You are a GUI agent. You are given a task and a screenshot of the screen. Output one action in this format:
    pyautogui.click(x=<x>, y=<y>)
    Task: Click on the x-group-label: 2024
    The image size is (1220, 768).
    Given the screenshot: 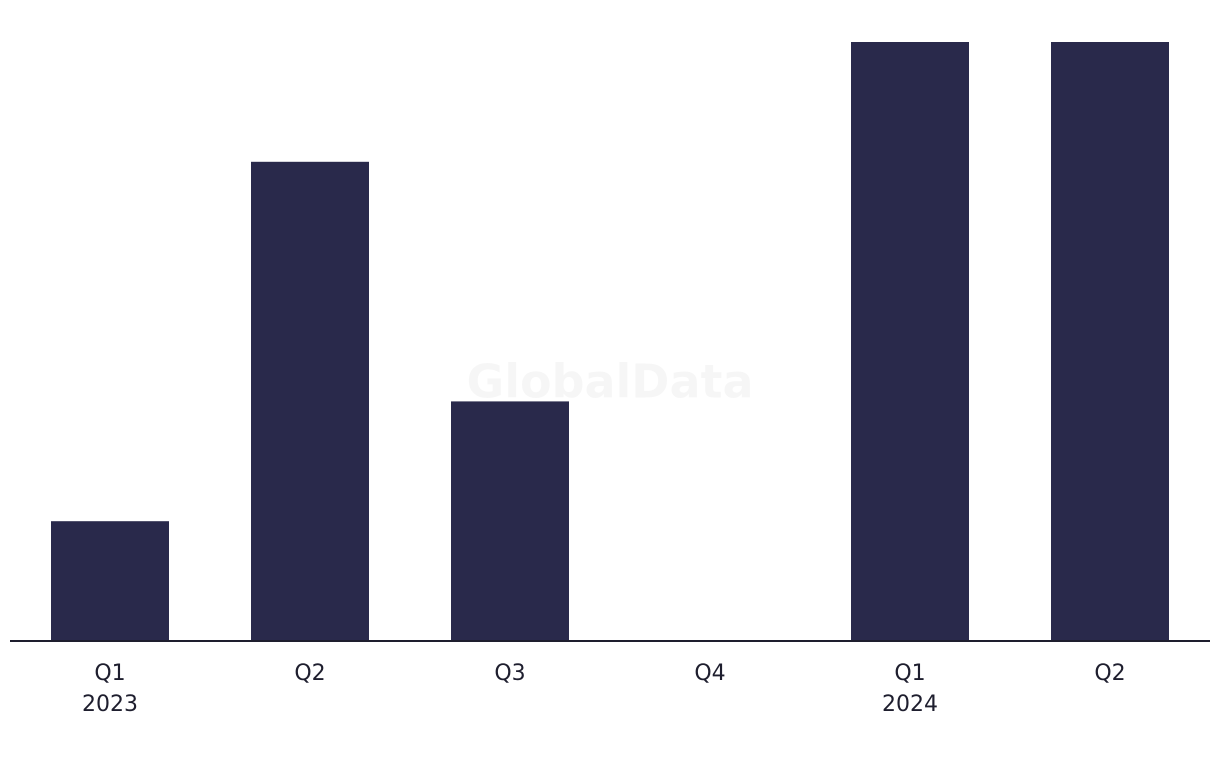 What is the action you would take?
    pyautogui.click(x=910, y=704)
    